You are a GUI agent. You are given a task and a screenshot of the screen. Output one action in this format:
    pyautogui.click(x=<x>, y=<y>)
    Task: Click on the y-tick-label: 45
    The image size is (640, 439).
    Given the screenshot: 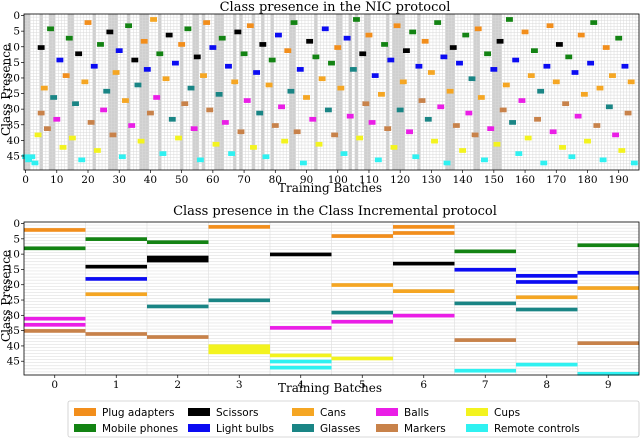 What is the action you would take?
    pyautogui.click(x=13, y=156)
    